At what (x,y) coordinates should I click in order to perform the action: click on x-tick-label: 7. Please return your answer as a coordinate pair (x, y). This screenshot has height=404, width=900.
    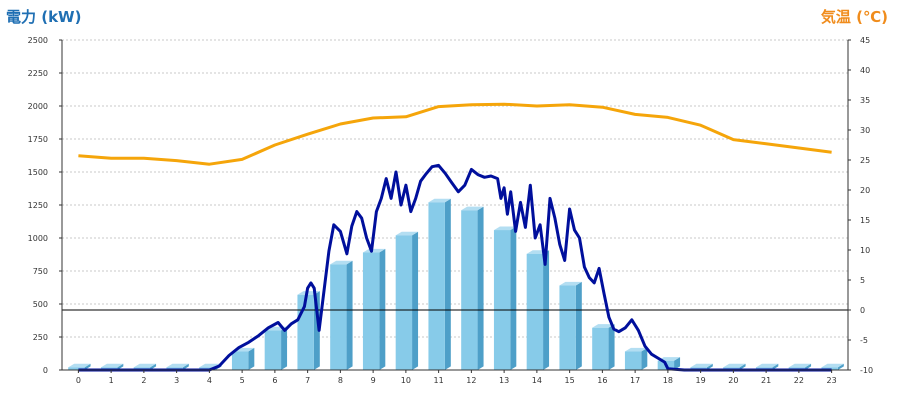
    Looking at the image, I should click on (307, 380).